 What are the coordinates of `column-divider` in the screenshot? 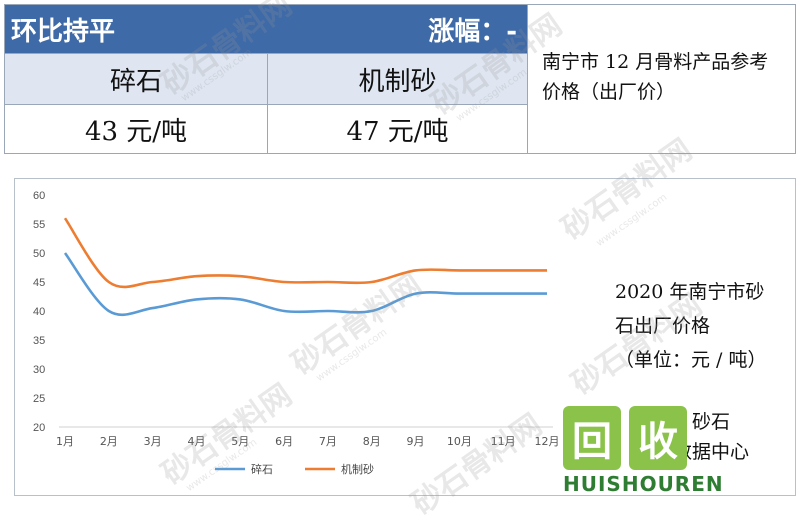 It's located at (267, 103).